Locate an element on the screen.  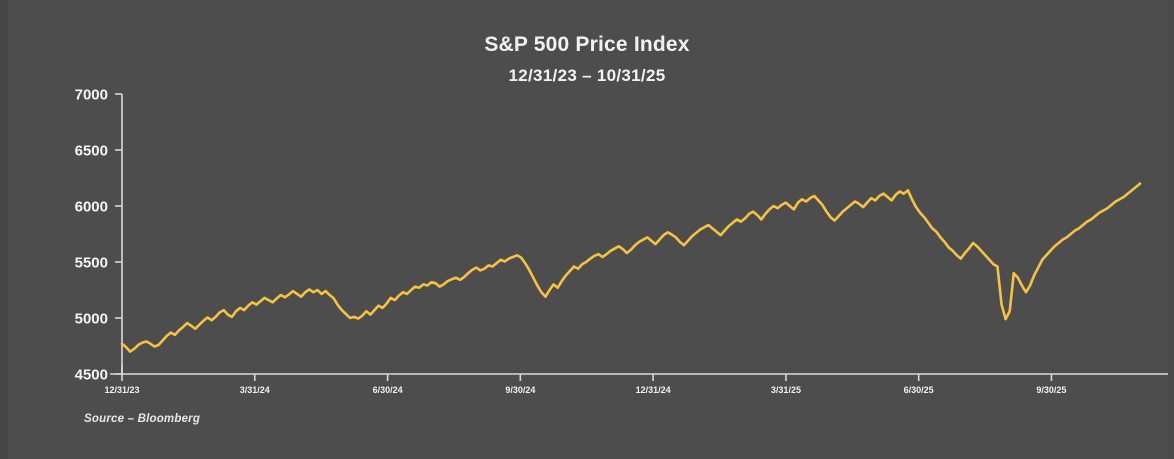
y-tick-label: 6500 is located at coordinates (91, 151).